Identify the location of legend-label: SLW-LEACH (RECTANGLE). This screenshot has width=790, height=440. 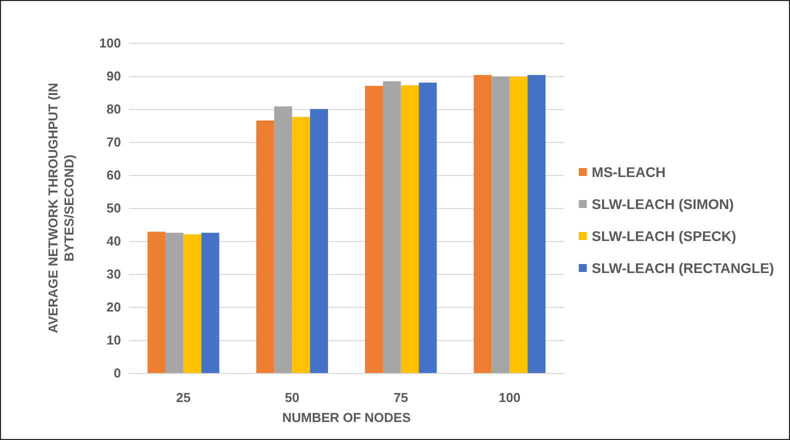
(683, 268).